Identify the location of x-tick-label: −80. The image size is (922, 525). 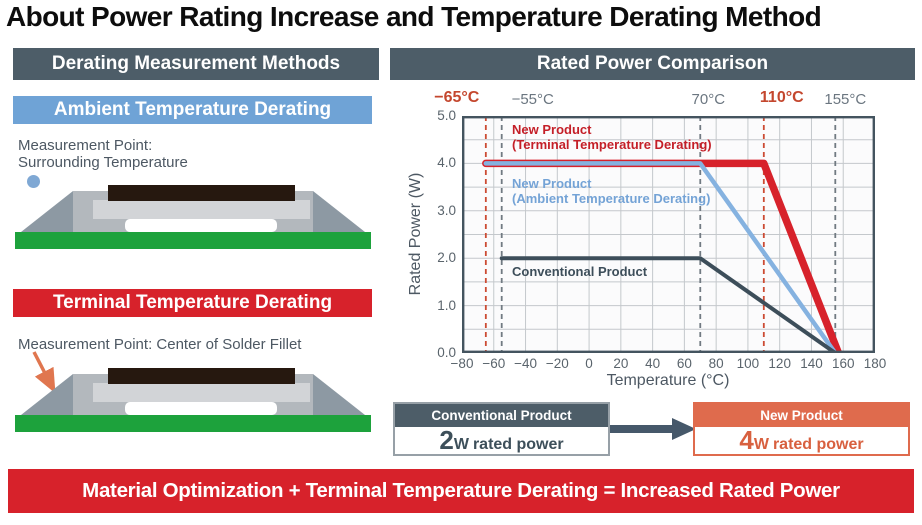
(462, 363).